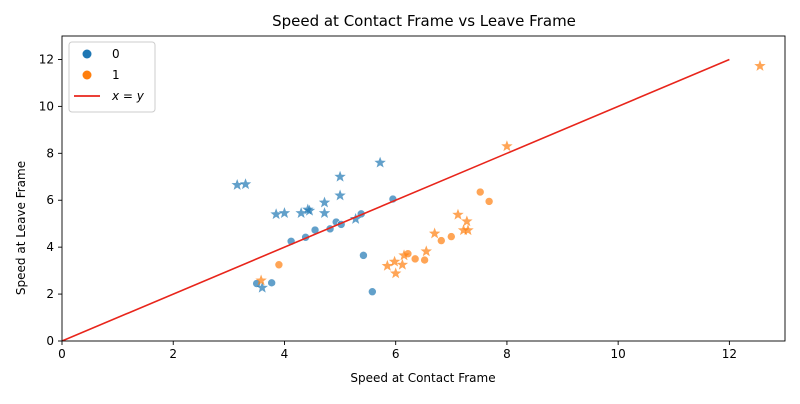 This screenshot has width=800, height=404. I want to click on legend-label: x = y, so click(128, 96).